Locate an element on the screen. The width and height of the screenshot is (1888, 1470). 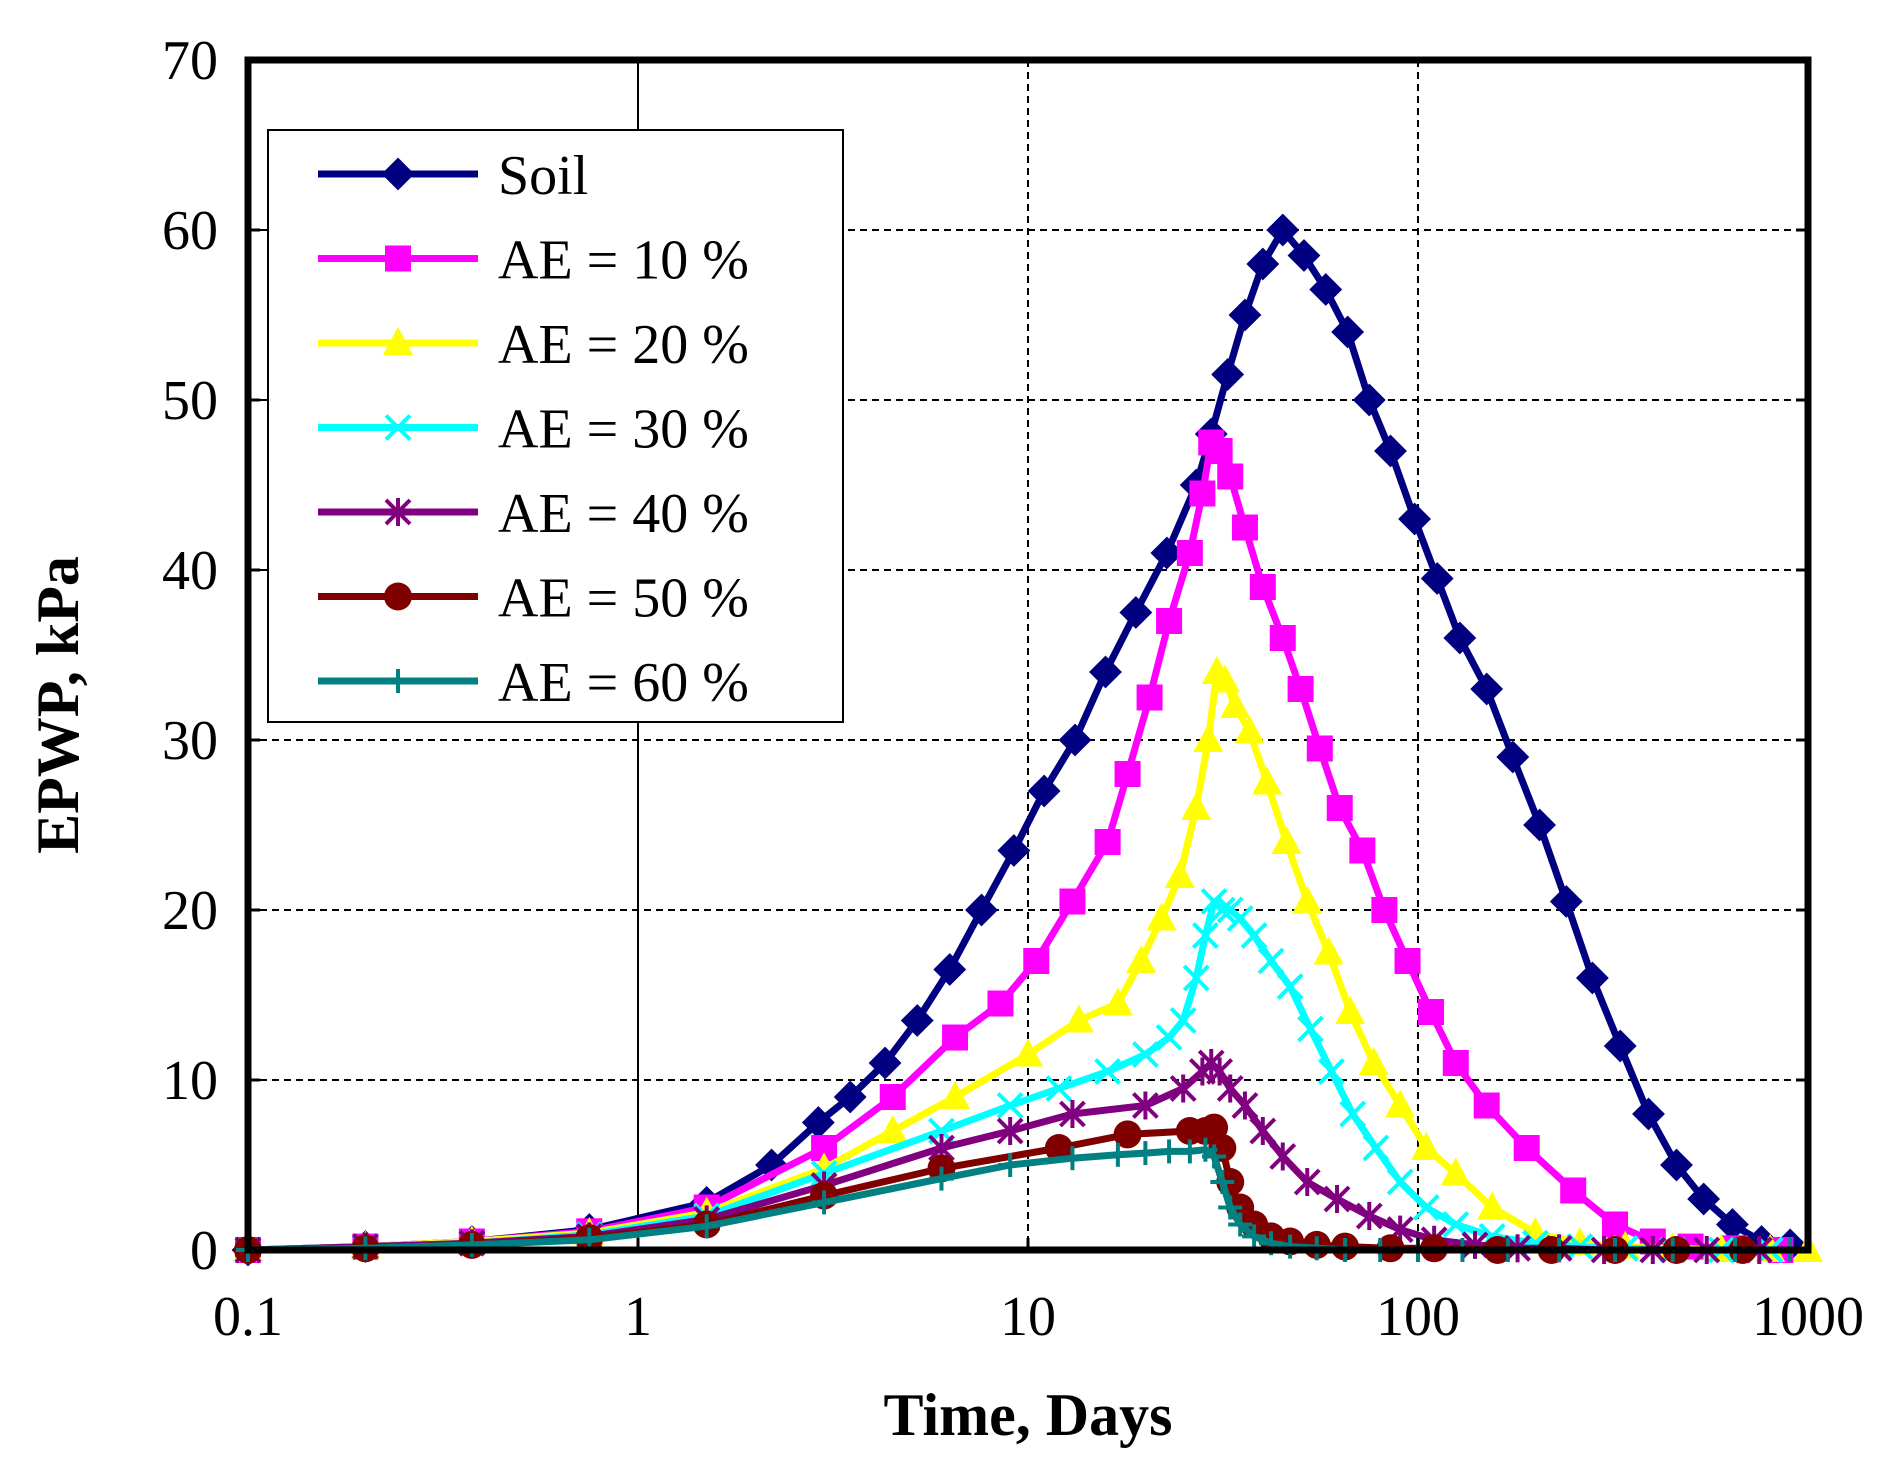
legend-label: AE = 10 % is located at coordinates (623, 261).